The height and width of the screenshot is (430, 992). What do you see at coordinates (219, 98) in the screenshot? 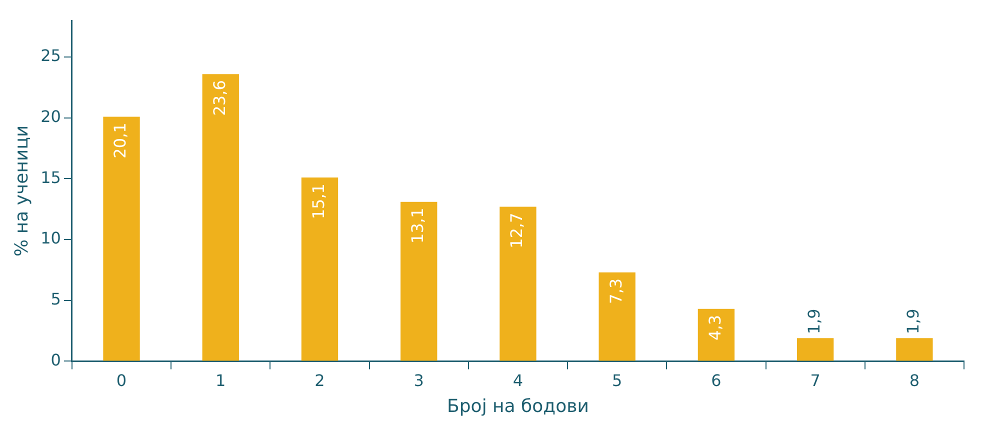
I see `data-label: 23,6` at bounding box center [219, 98].